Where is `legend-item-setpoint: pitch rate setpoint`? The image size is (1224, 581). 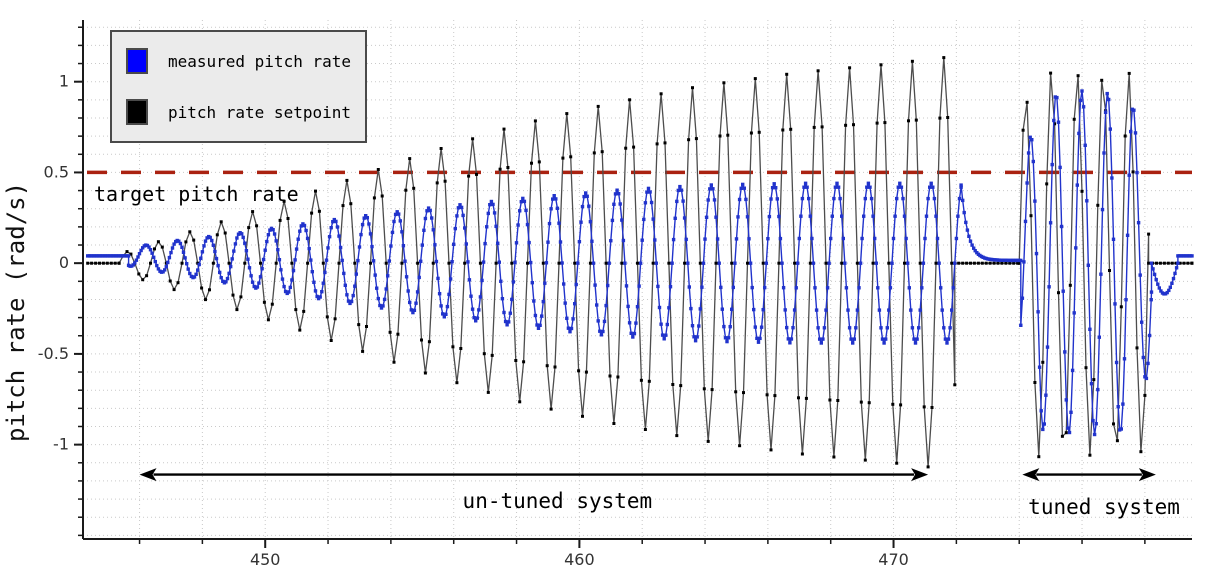
legend-item-setpoint: pitch rate setpoint is located at coordinates (238, 112).